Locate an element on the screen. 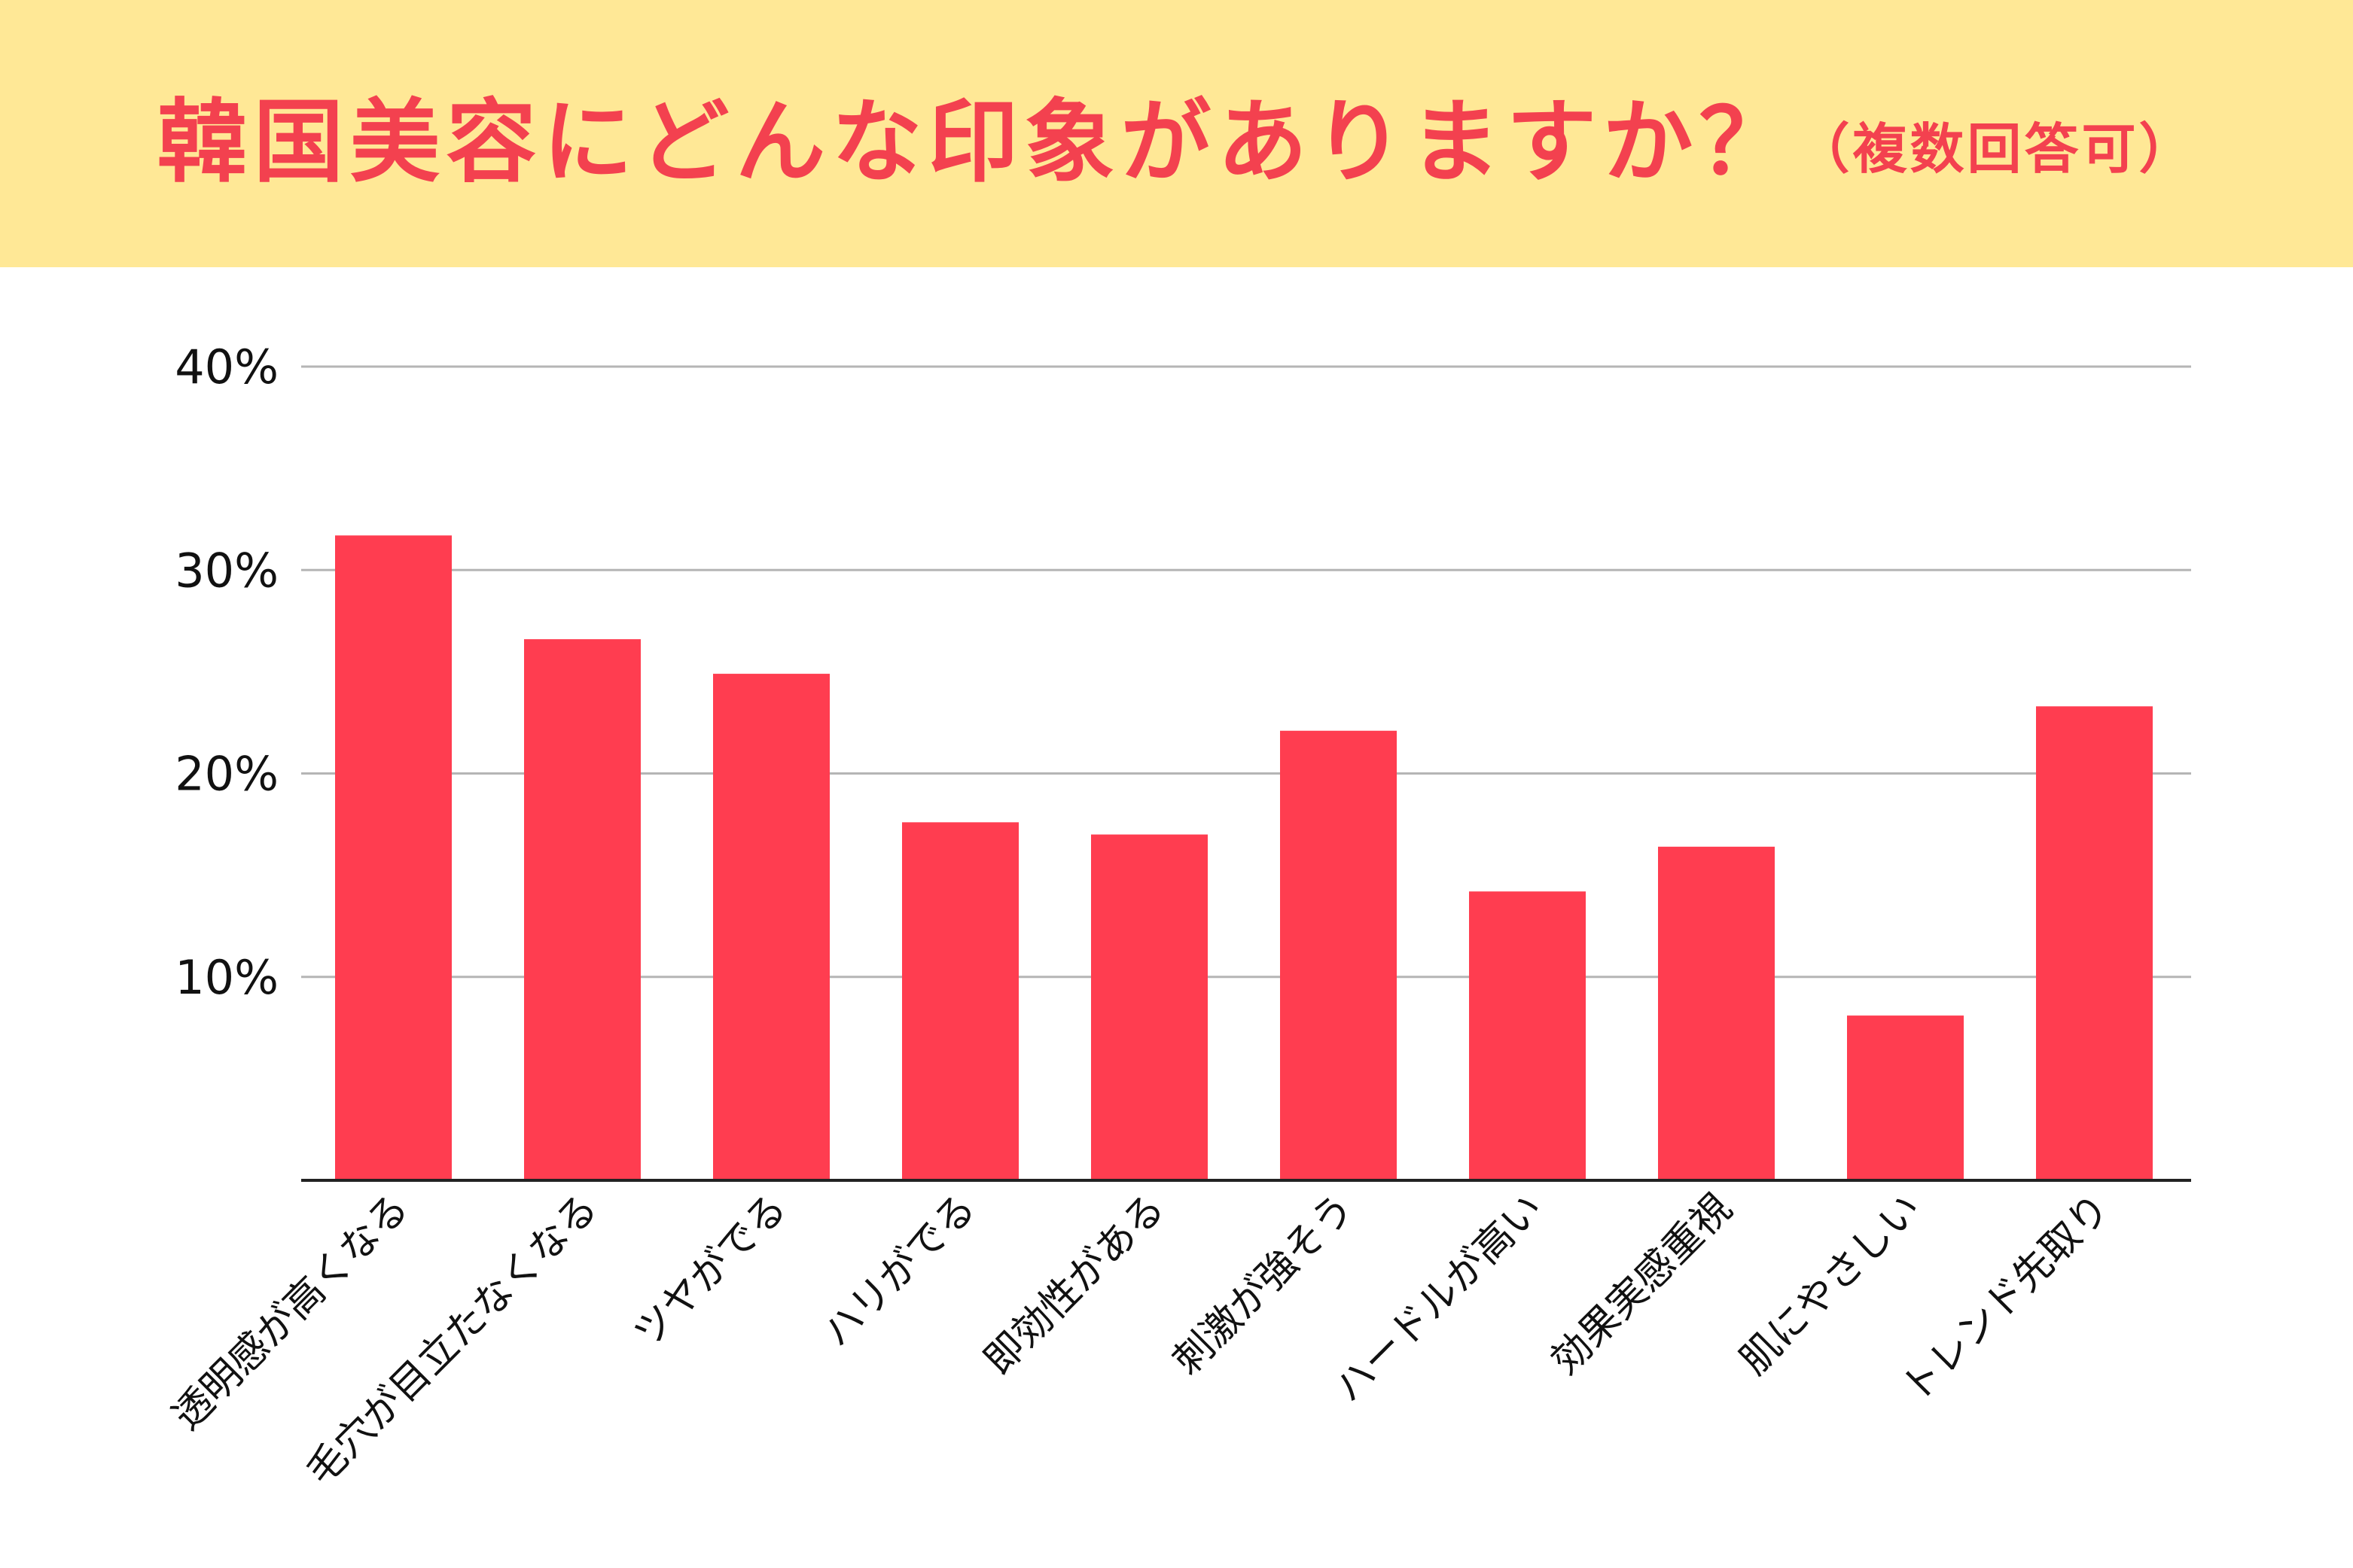 Image resolution: width=2353 pixels, height=1568 pixels. title-subtitle: （複数回答可） is located at coordinates (1996, 149).